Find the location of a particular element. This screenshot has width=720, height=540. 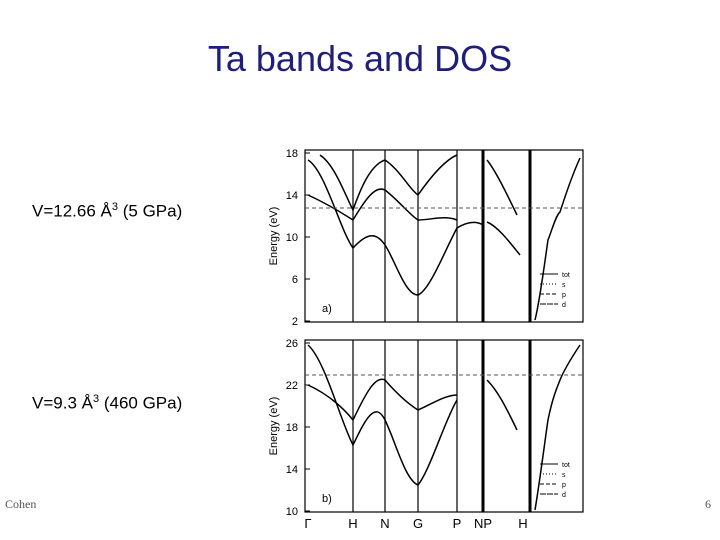

kpoint-label: G is located at coordinates (418, 523).